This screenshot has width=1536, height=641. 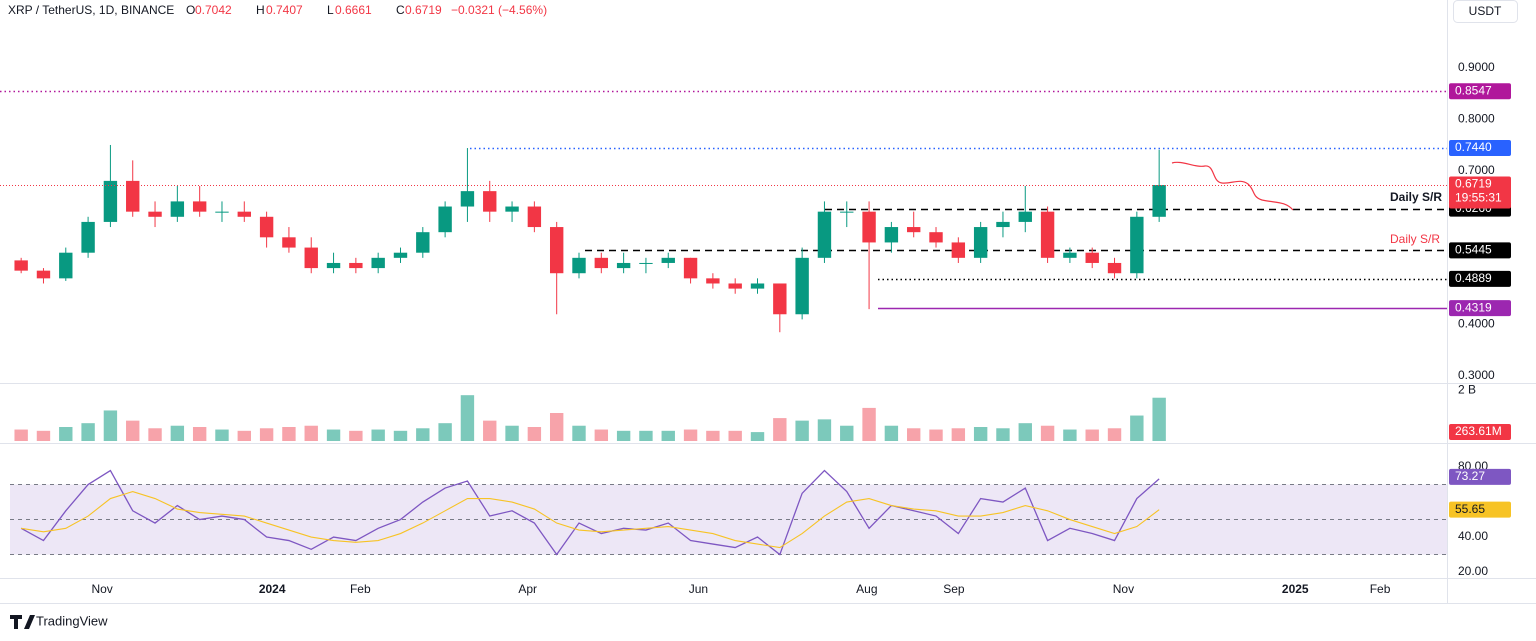 I want to click on rsi-line, so click(x=590, y=519).